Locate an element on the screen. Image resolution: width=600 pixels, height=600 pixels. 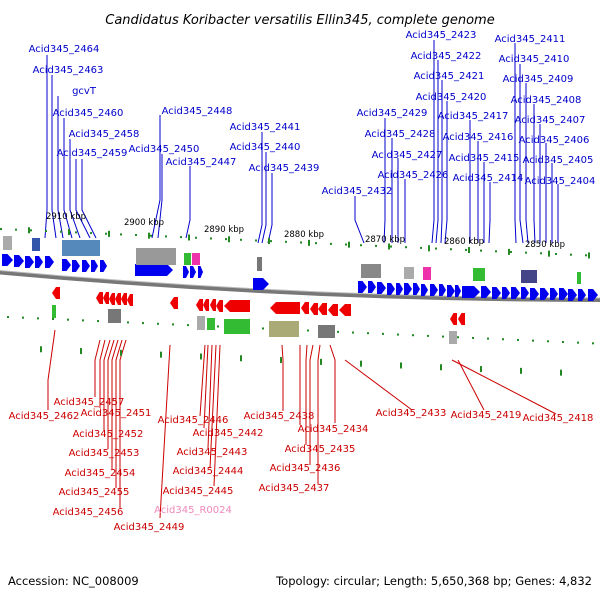
gene-label: Acid345_2406 is located at coordinates (554, 140).